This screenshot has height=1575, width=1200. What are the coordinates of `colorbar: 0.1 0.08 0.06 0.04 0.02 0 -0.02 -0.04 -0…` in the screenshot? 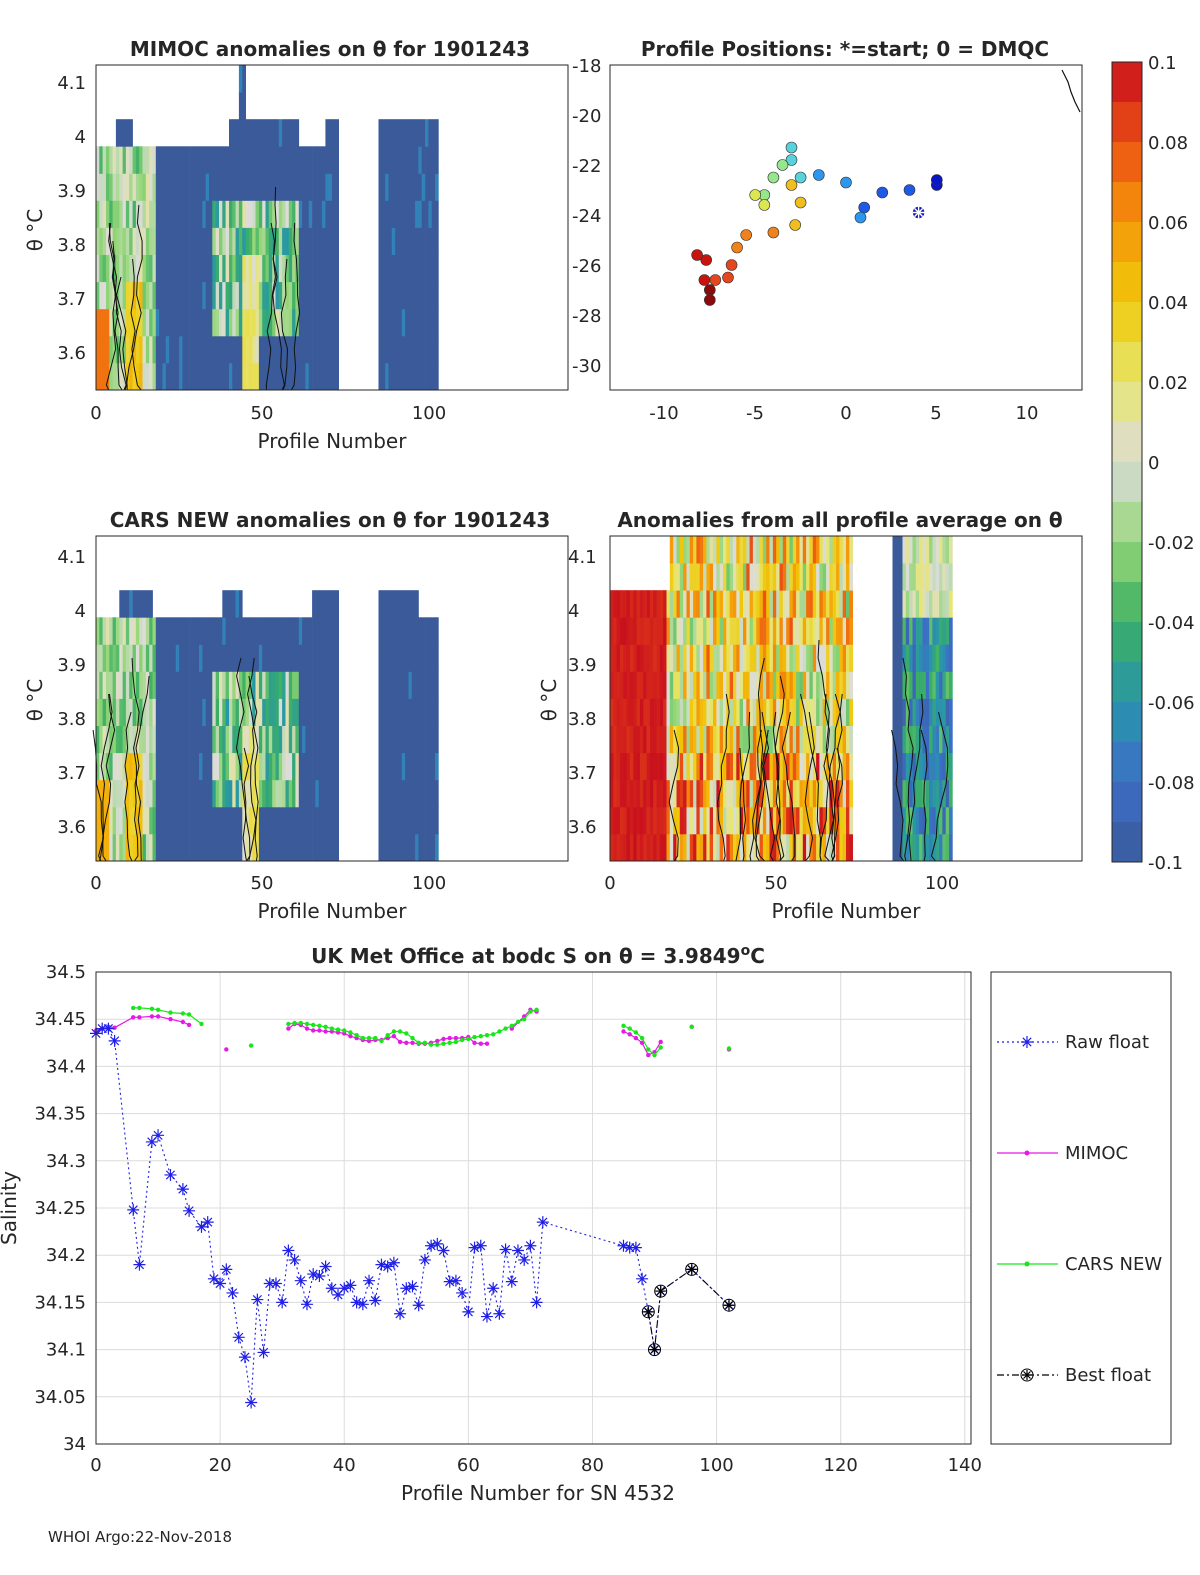 It's located at (1153, 463).